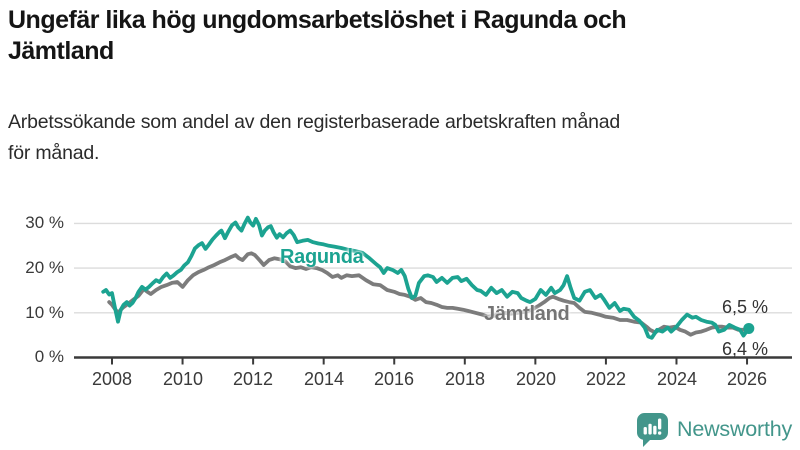  I want to click on newsworthy-logo: Newsworthy, so click(714, 430).